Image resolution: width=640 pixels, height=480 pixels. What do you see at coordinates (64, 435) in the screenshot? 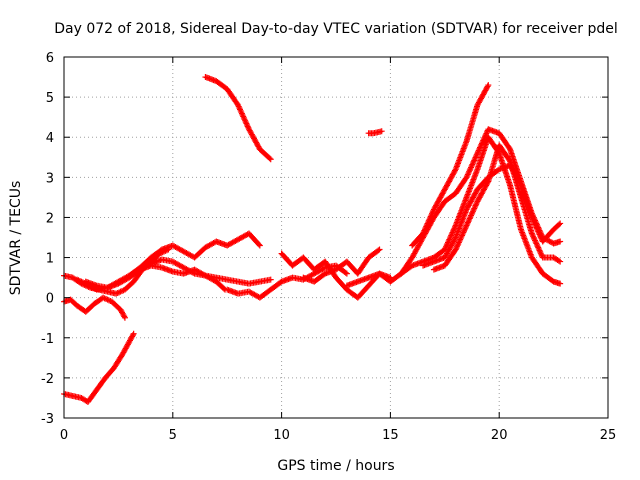
I see `x-tick-label: 0` at bounding box center [64, 435].